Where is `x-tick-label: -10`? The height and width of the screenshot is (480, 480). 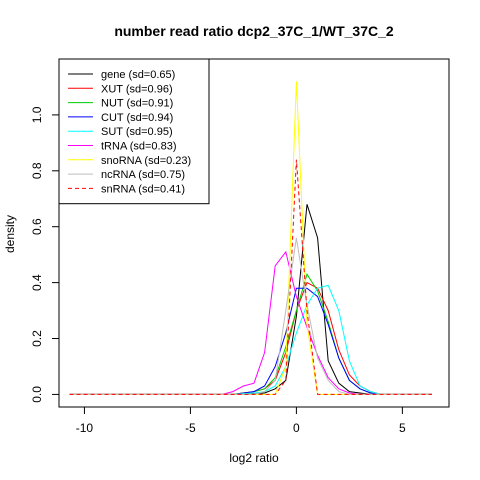
x-tick-label: -10 is located at coordinates (85, 428).